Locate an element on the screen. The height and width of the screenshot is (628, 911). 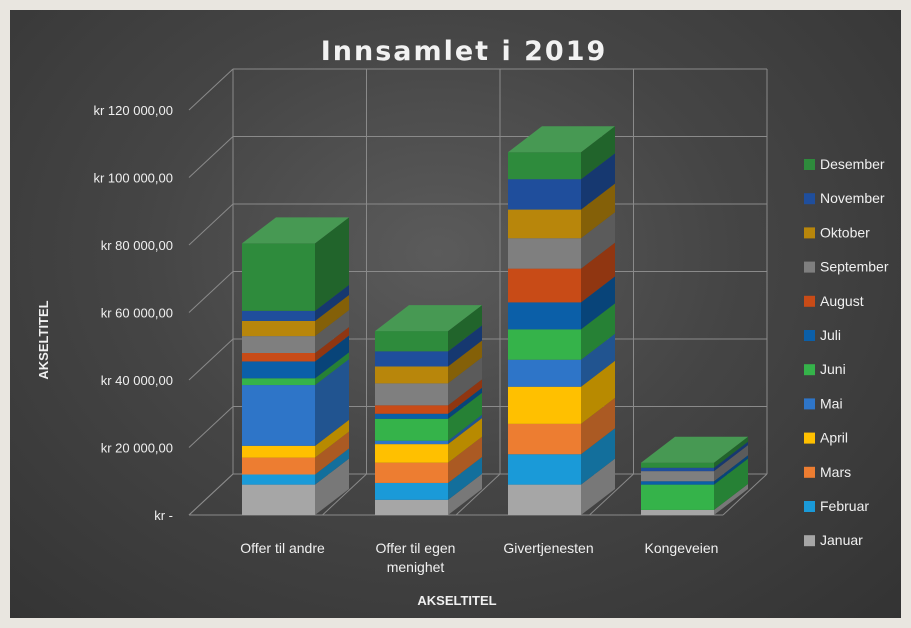
legend-label: August is located at coordinates (842, 301).